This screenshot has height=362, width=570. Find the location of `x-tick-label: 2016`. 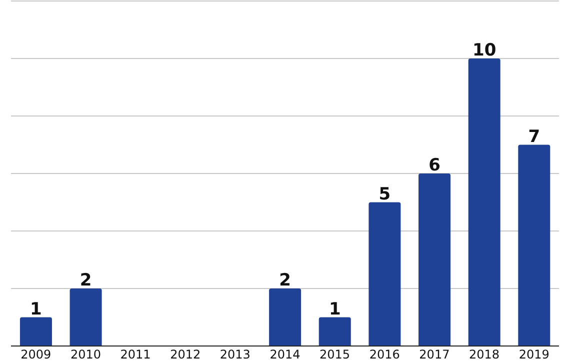

x-tick-label: 2016 is located at coordinates (384, 355).